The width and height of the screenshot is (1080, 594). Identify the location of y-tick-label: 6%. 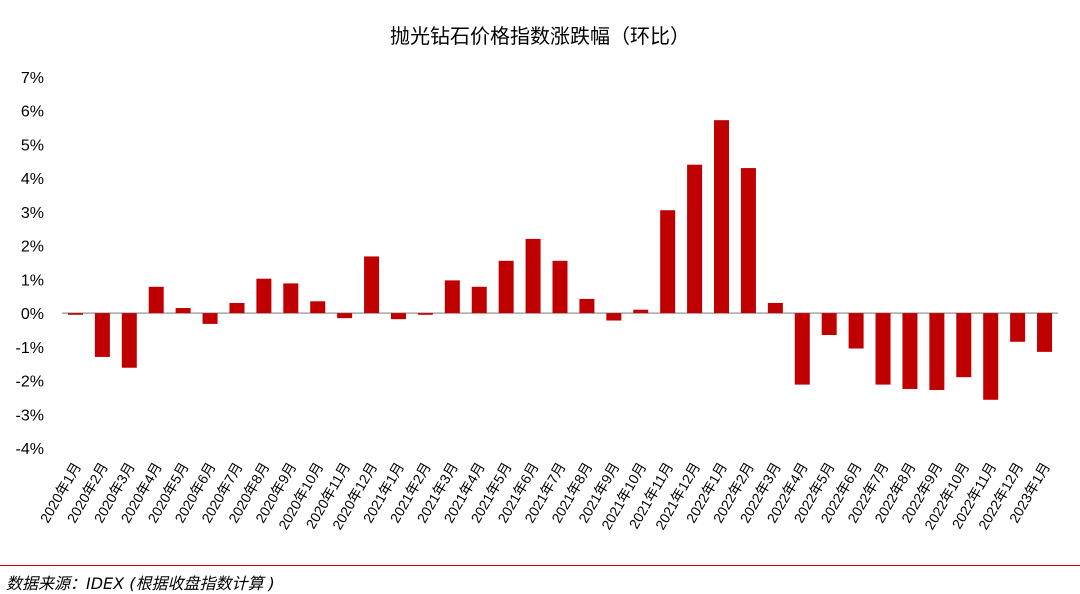
(32, 112).